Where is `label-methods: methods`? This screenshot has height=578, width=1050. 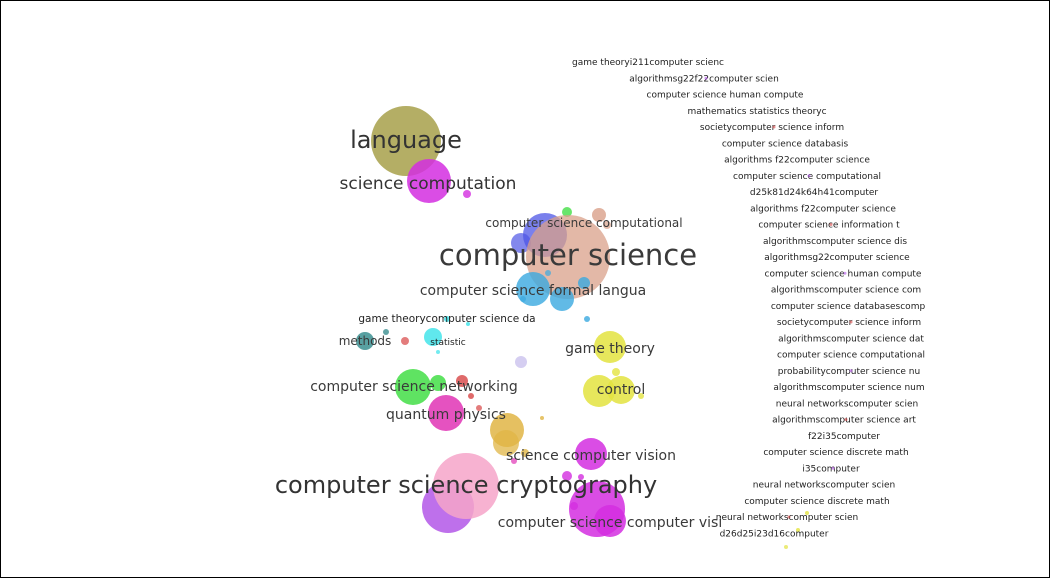 label-methods: methods is located at coordinates (365, 341).